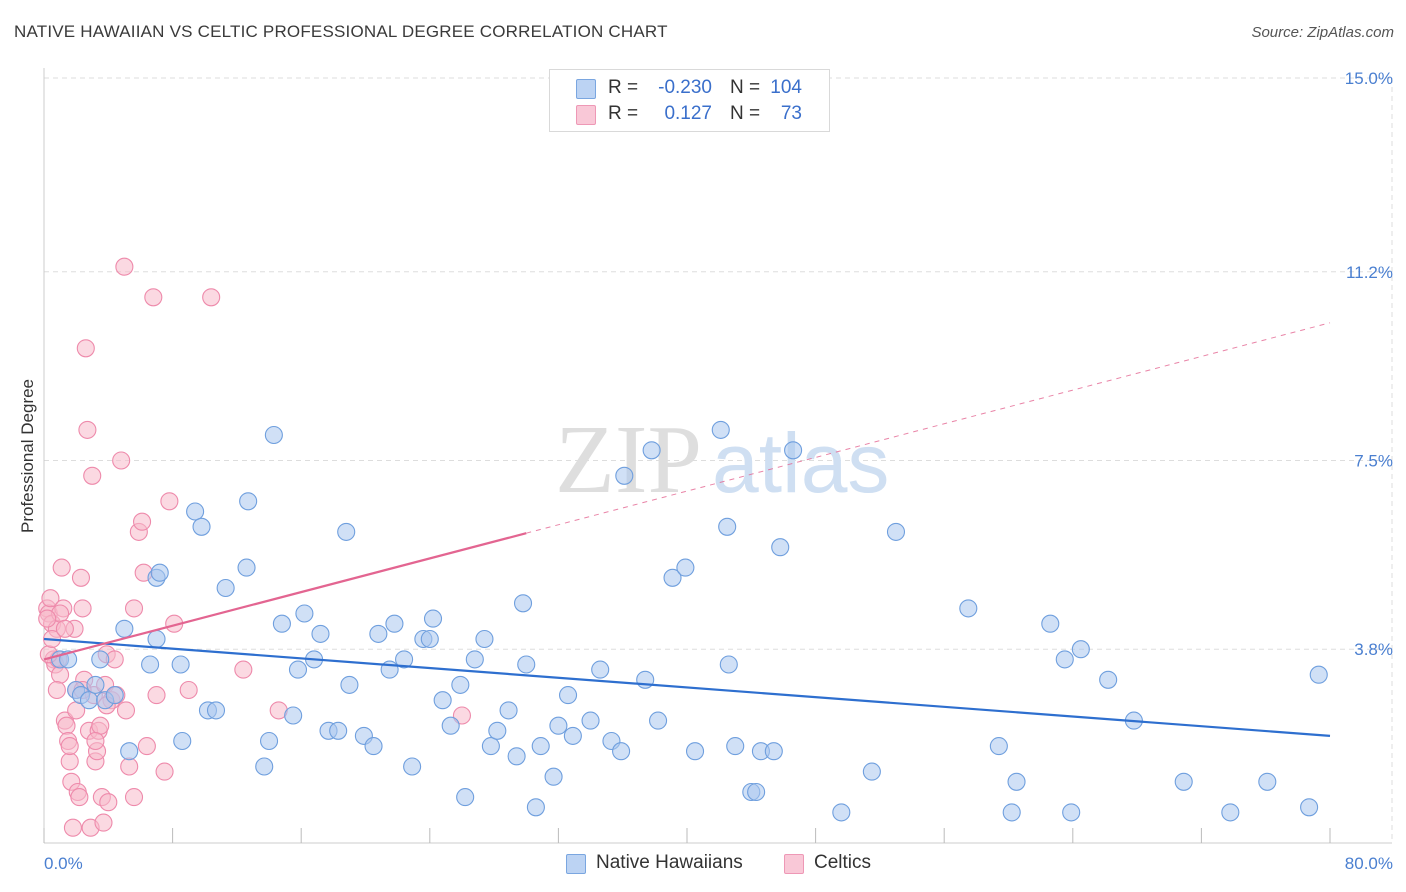 The image size is (1406, 892). I want to click on celtics-trend-line, so click(285, 596).